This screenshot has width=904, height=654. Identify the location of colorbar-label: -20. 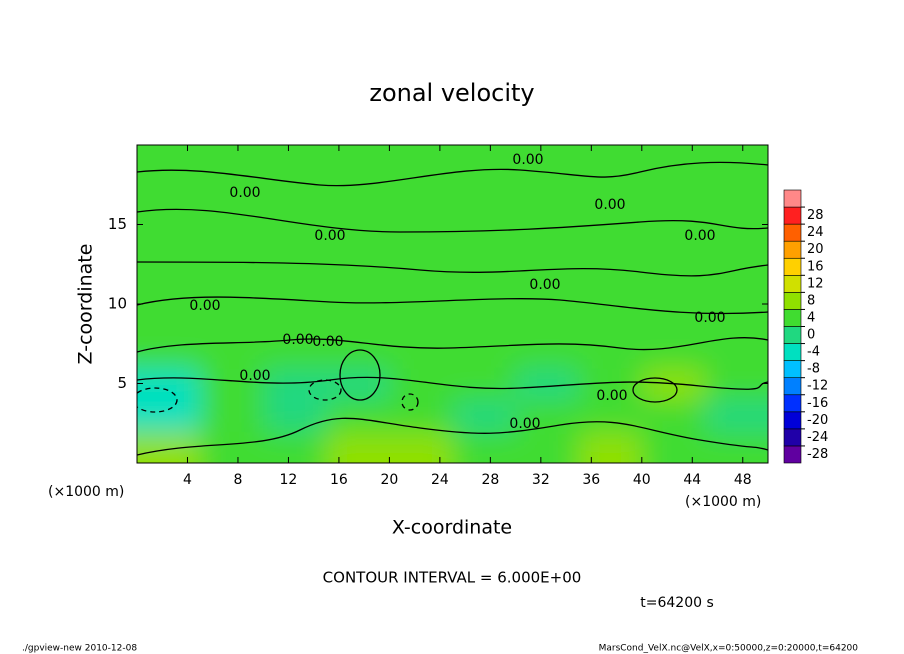
(817, 420).